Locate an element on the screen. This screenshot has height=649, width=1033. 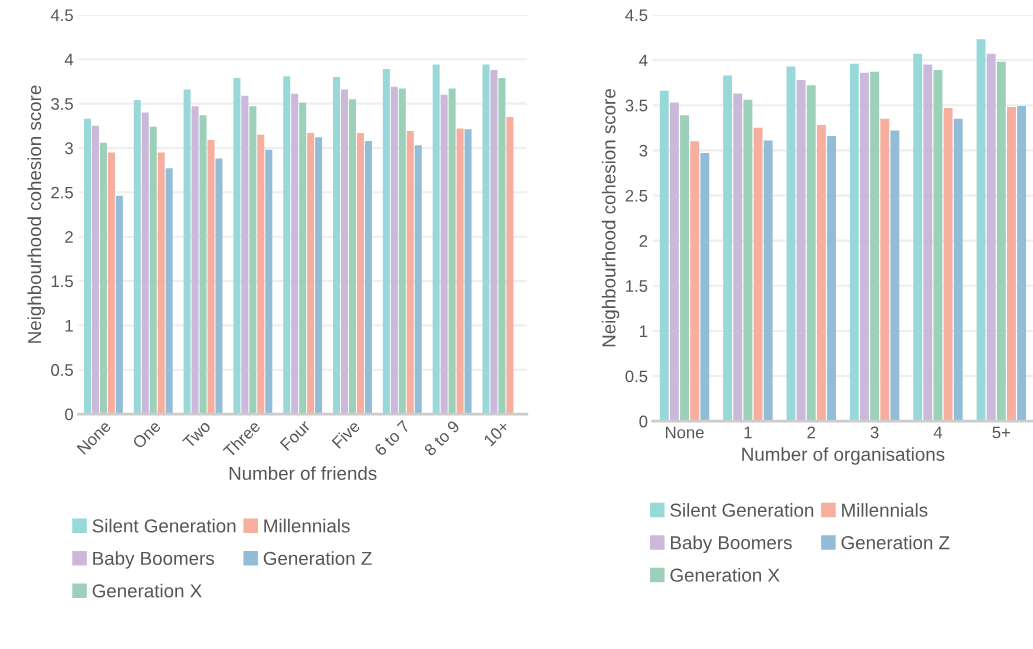
x-tick-label: Two is located at coordinates (197, 434).